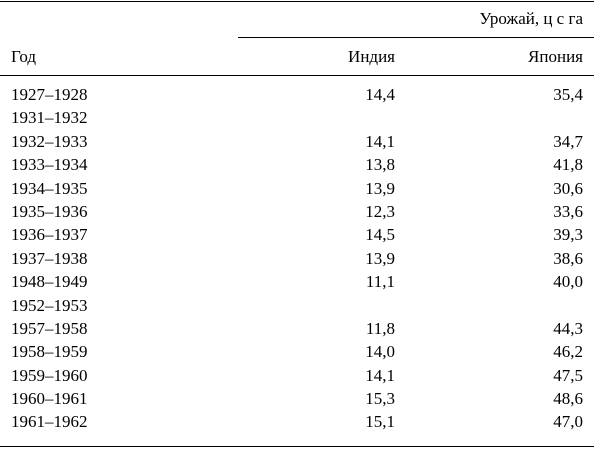 The image size is (594, 449). Describe the element at coordinates (568, 235) in the screenshot. I see `japan-cell: 39,3` at that location.